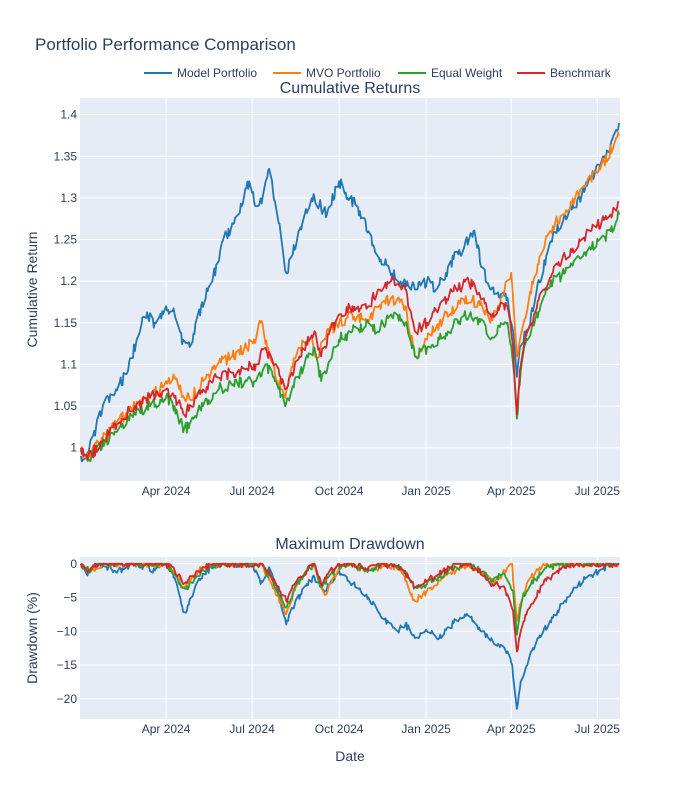  I want to click on y-tick-label: 1.2, so click(68, 281).